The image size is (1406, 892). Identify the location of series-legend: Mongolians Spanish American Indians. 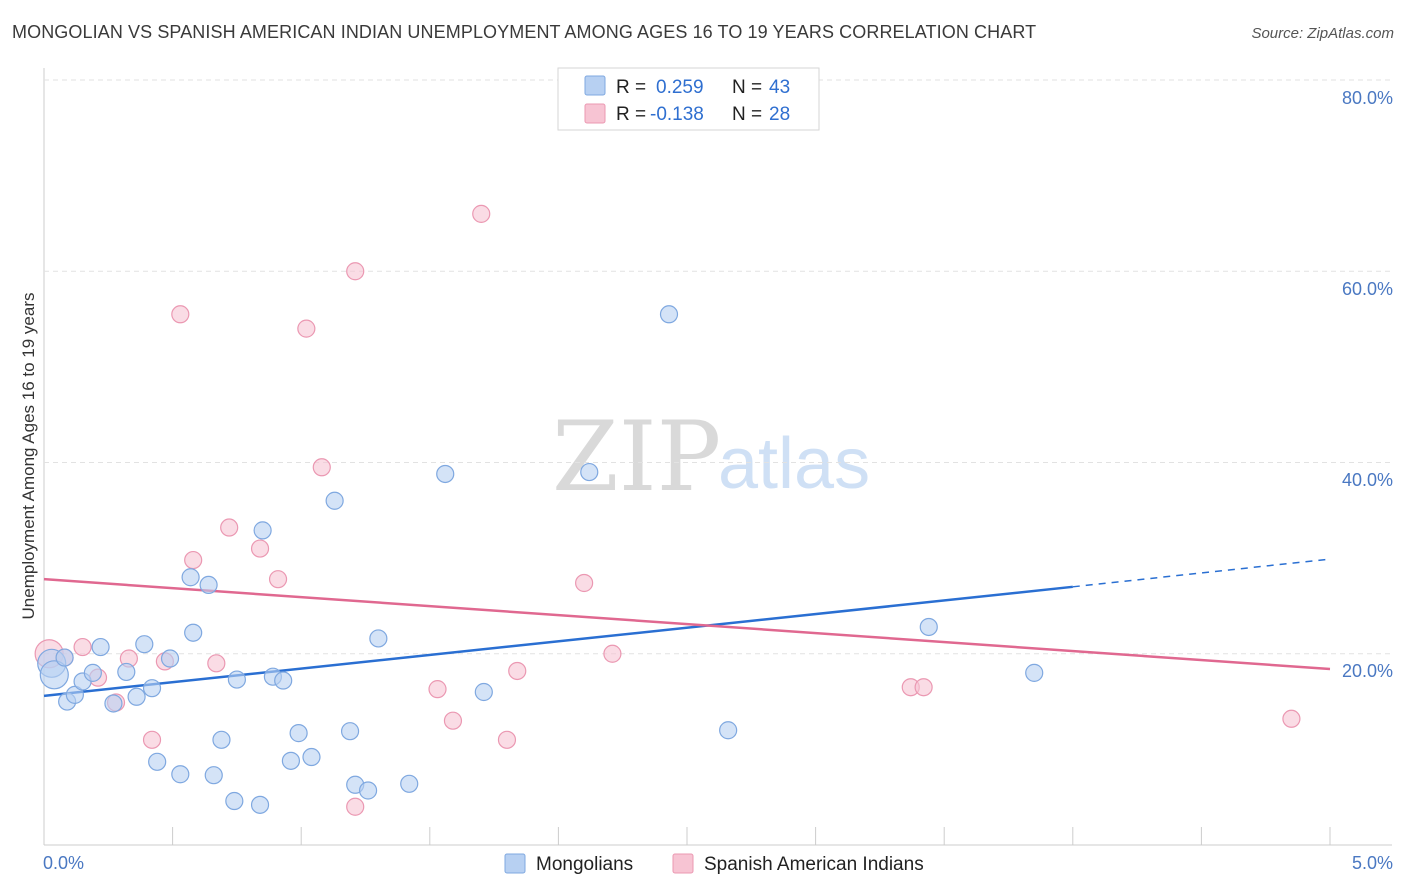
(714, 864).